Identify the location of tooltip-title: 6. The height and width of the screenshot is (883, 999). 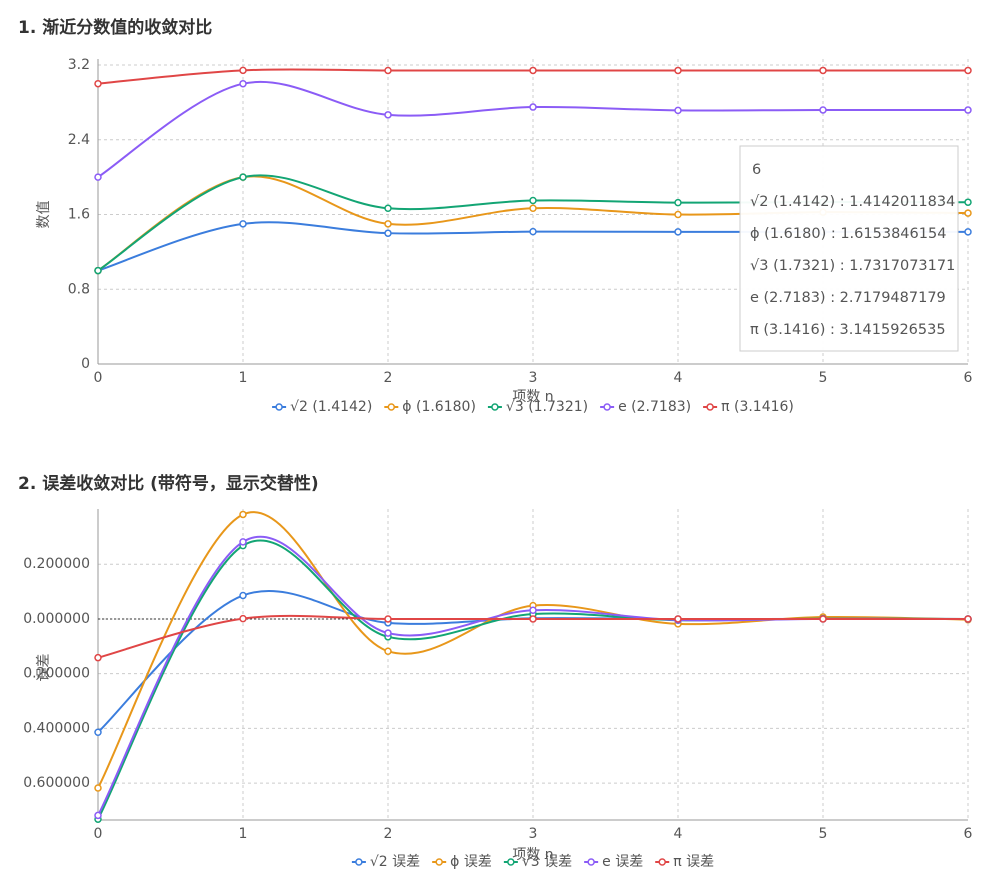
(756, 170).